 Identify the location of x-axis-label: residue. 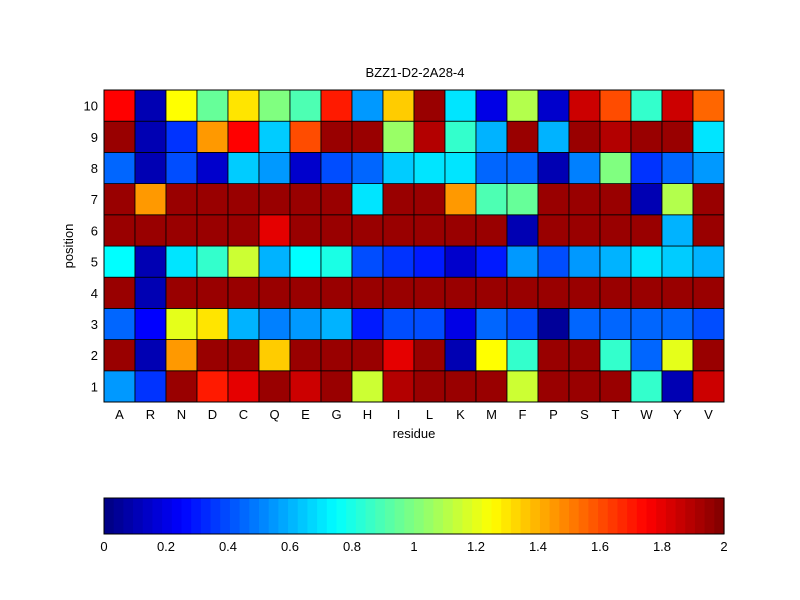
(414, 433).